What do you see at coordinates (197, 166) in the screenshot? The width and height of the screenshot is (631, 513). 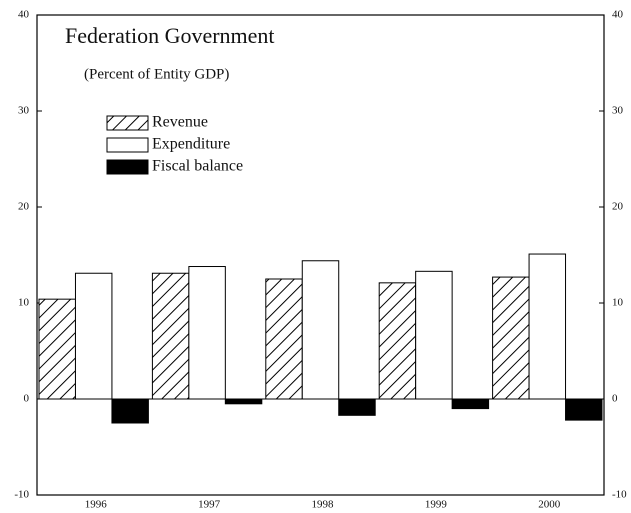 I see `legend-label: Fiscal balance` at bounding box center [197, 166].